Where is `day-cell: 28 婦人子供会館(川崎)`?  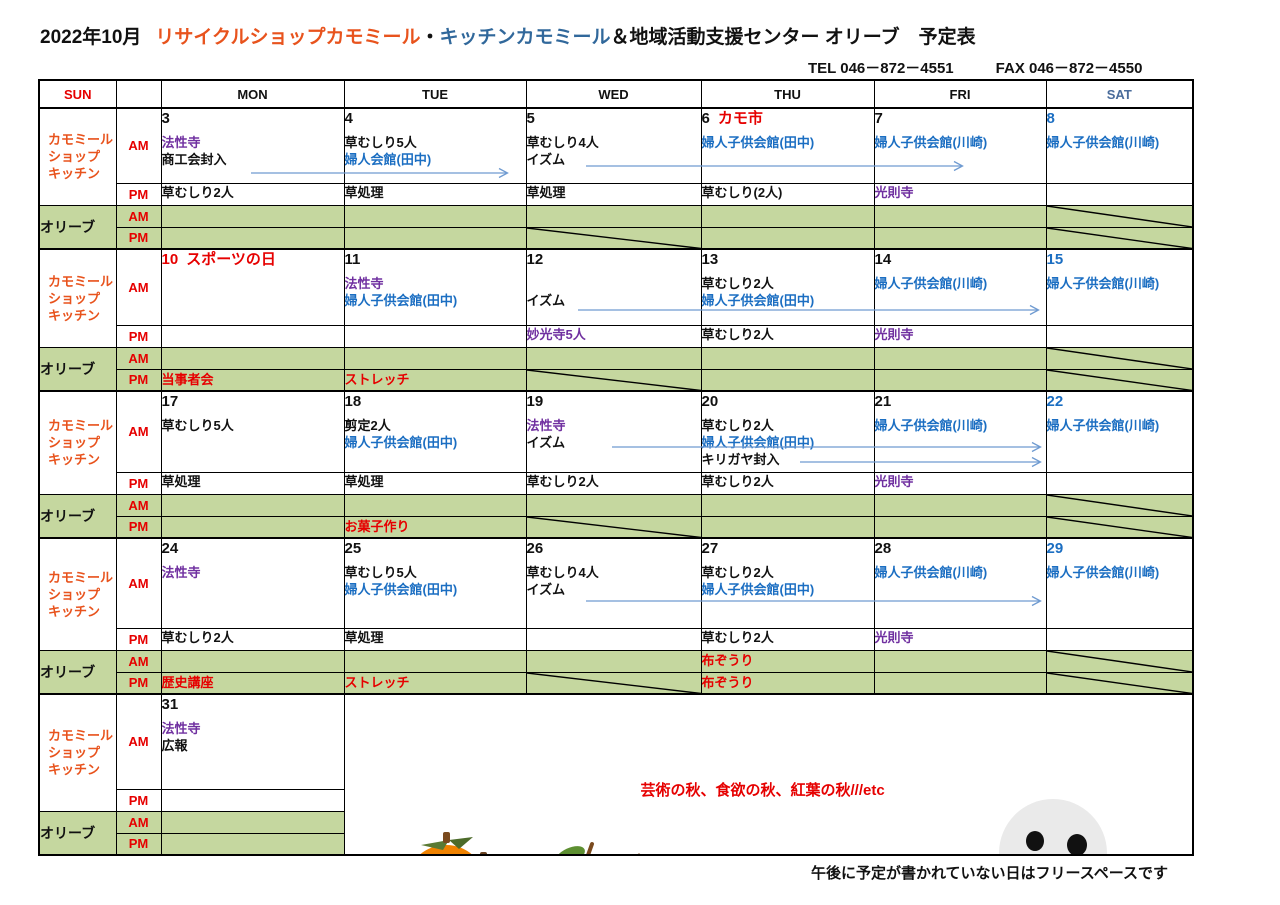 day-cell: 28 婦人子供会館(川崎) is located at coordinates (960, 583).